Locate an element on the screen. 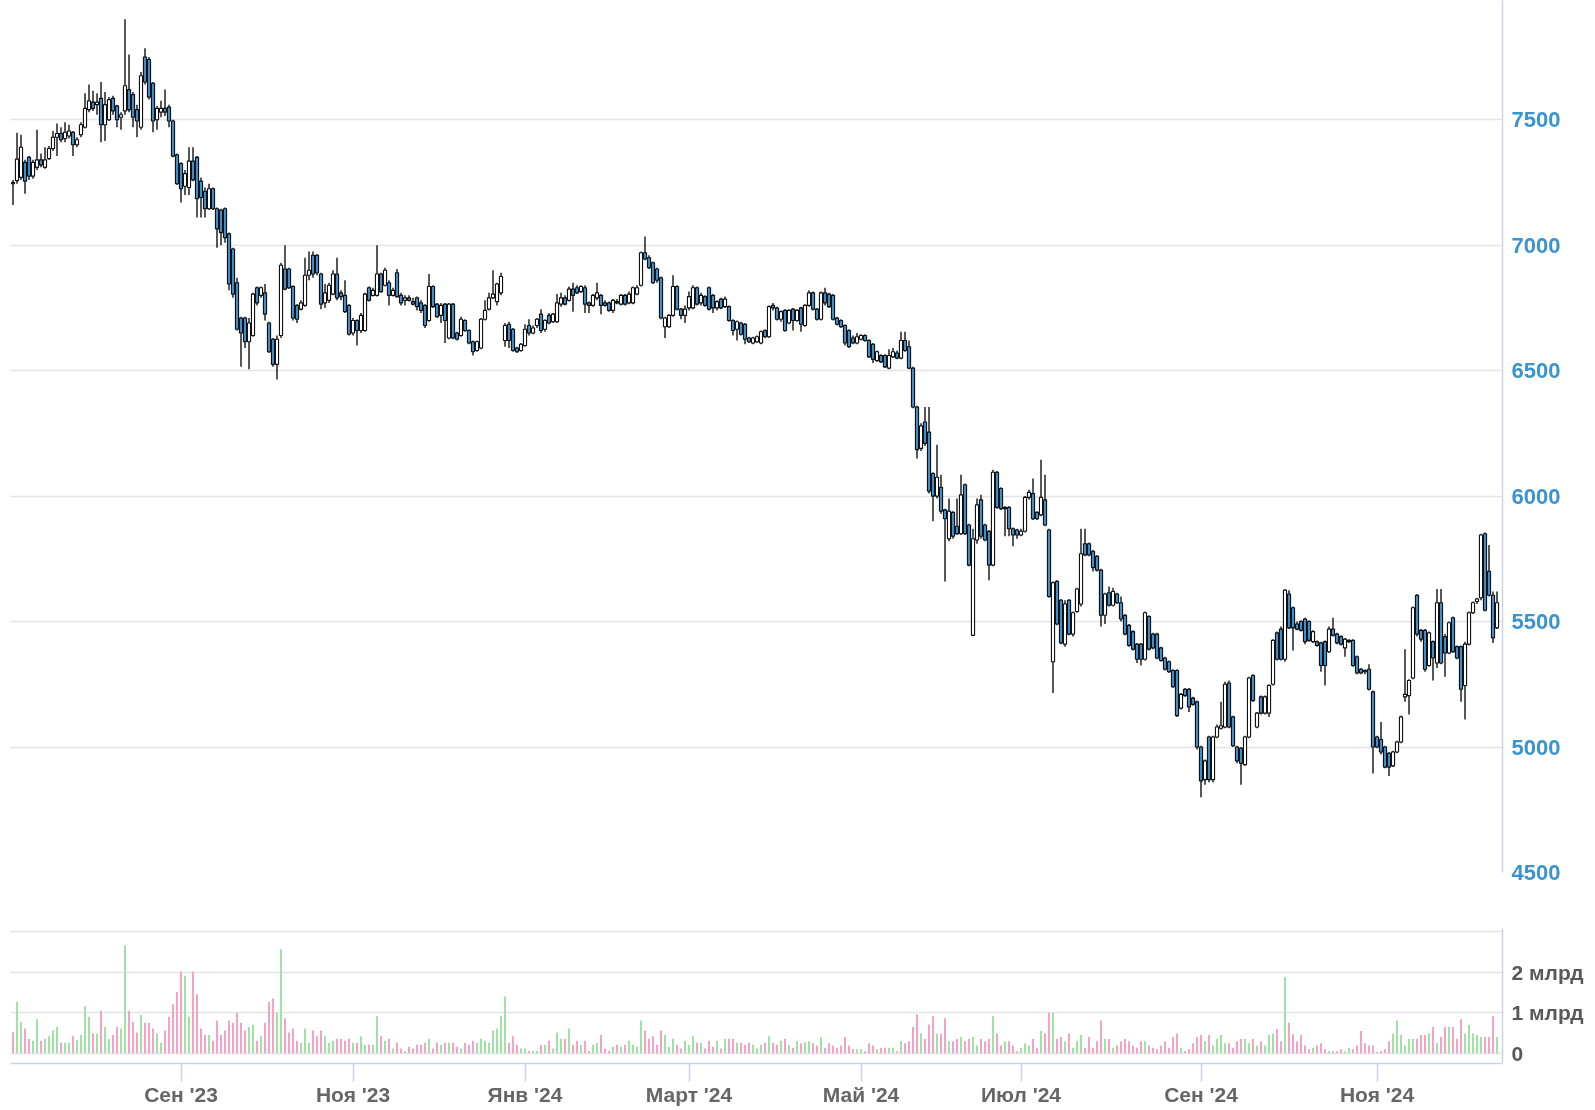 This screenshot has width=1595, height=1110. y-tick-label: 7500 is located at coordinates (1536, 120).